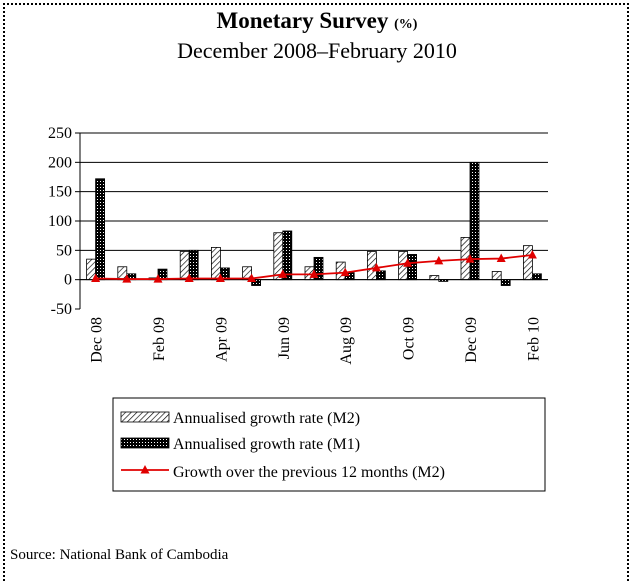 The height and width of the screenshot is (581, 634). What do you see at coordinates (284, 338) in the screenshot?
I see `x-tick-label: Jun 09` at bounding box center [284, 338].